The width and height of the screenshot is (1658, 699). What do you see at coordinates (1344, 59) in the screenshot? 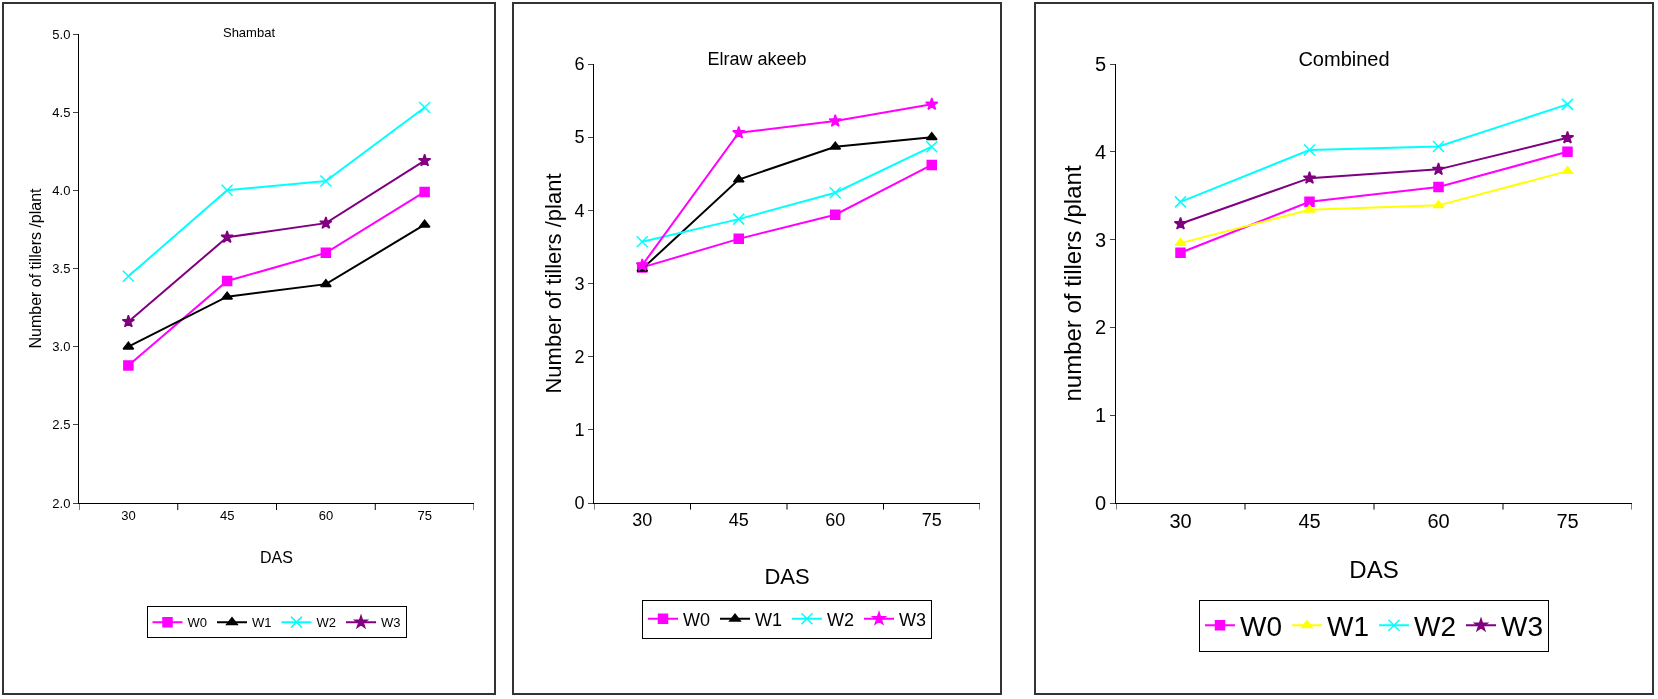
I see `chart-title: Combined` at bounding box center [1344, 59].